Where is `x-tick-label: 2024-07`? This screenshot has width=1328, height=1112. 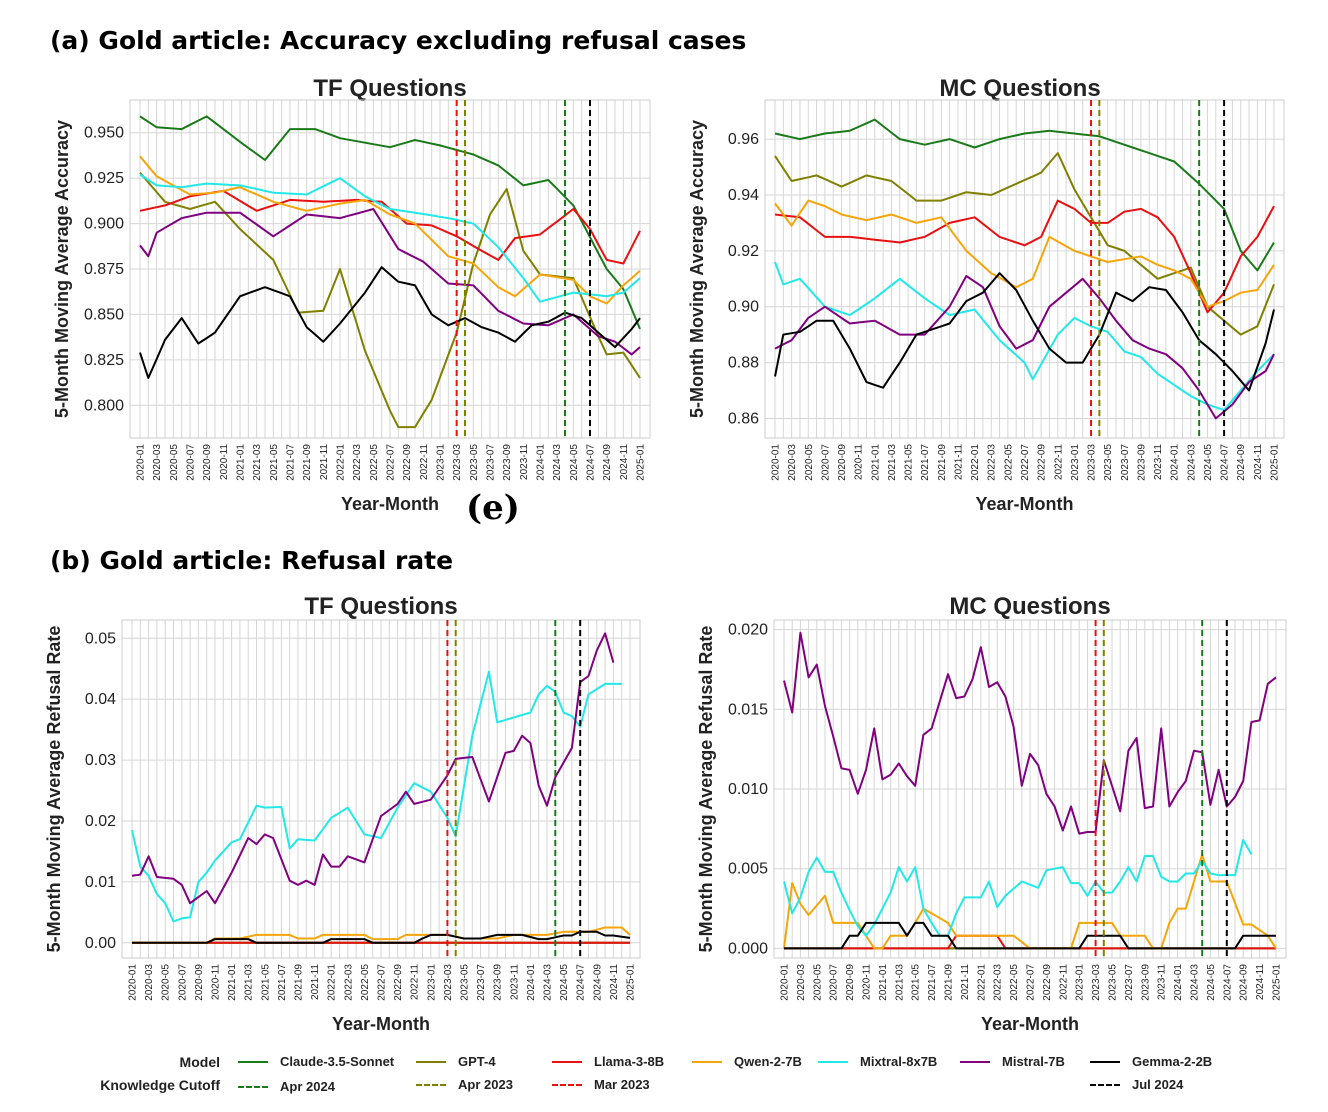
x-tick-label: 2024-07 is located at coordinates (581, 982).